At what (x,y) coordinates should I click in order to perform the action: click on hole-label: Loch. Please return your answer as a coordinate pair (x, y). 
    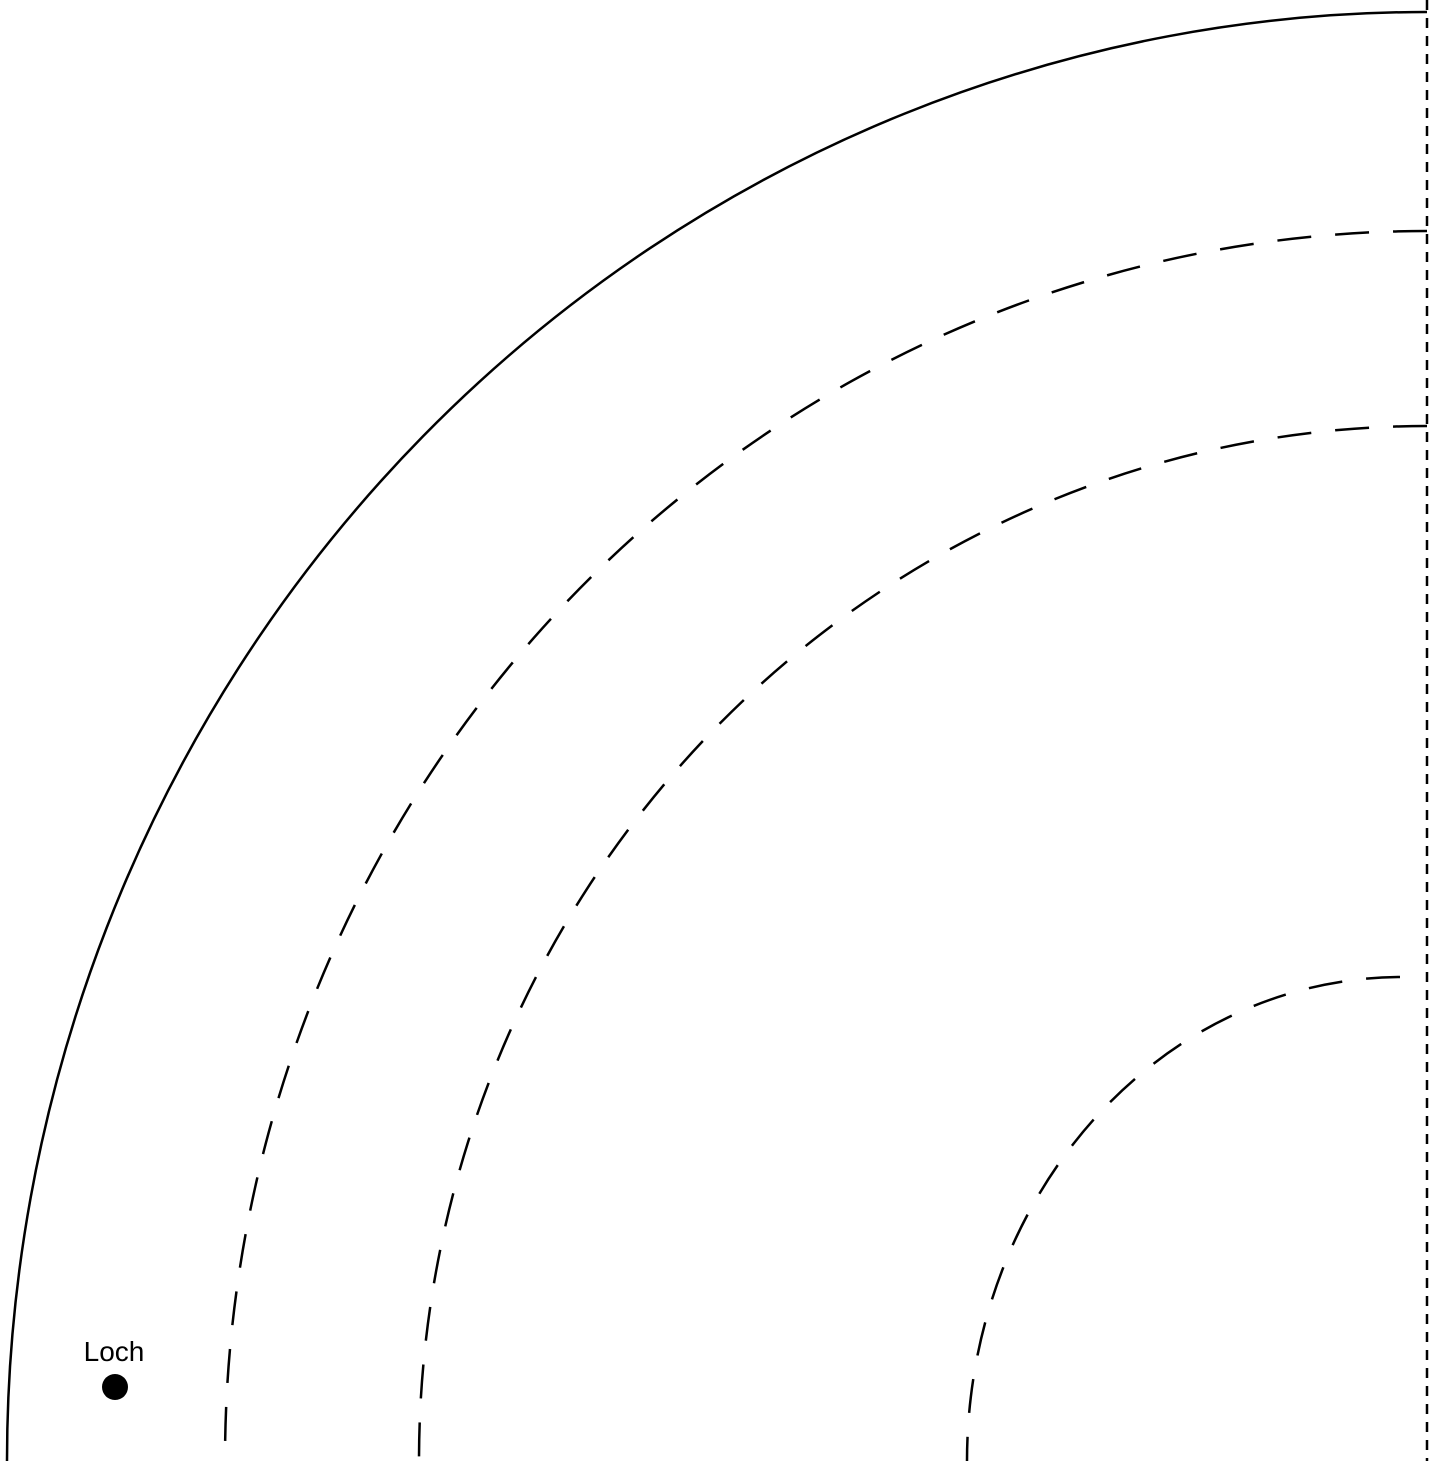
    Looking at the image, I should click on (114, 1351).